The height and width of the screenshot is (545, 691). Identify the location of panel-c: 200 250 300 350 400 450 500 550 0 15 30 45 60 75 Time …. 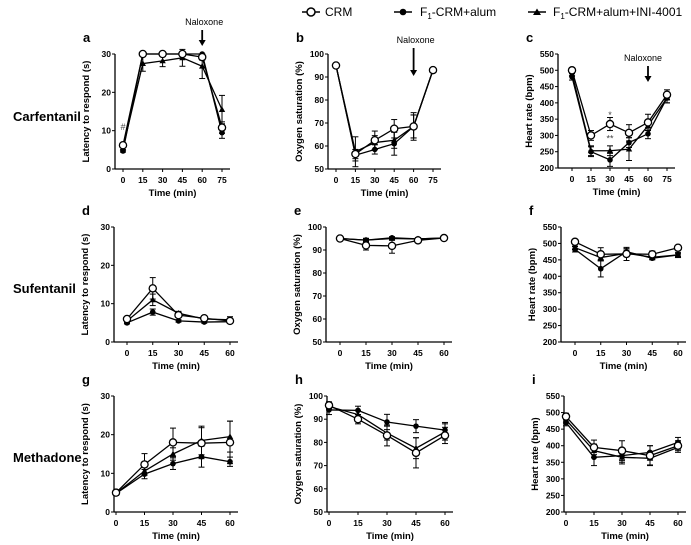
(599, 114).